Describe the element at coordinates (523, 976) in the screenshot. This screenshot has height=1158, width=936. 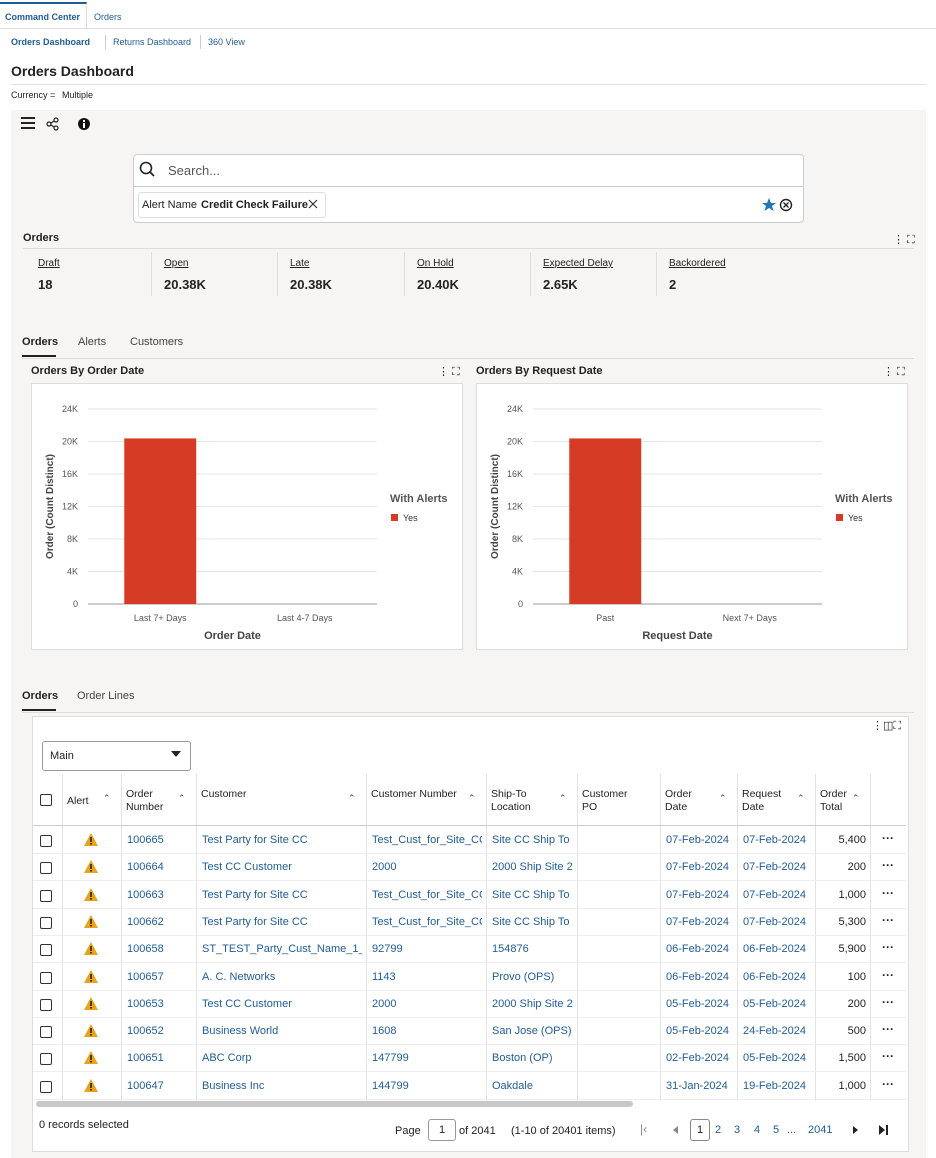
I see `table-cell: Provo (OPS)` at that location.